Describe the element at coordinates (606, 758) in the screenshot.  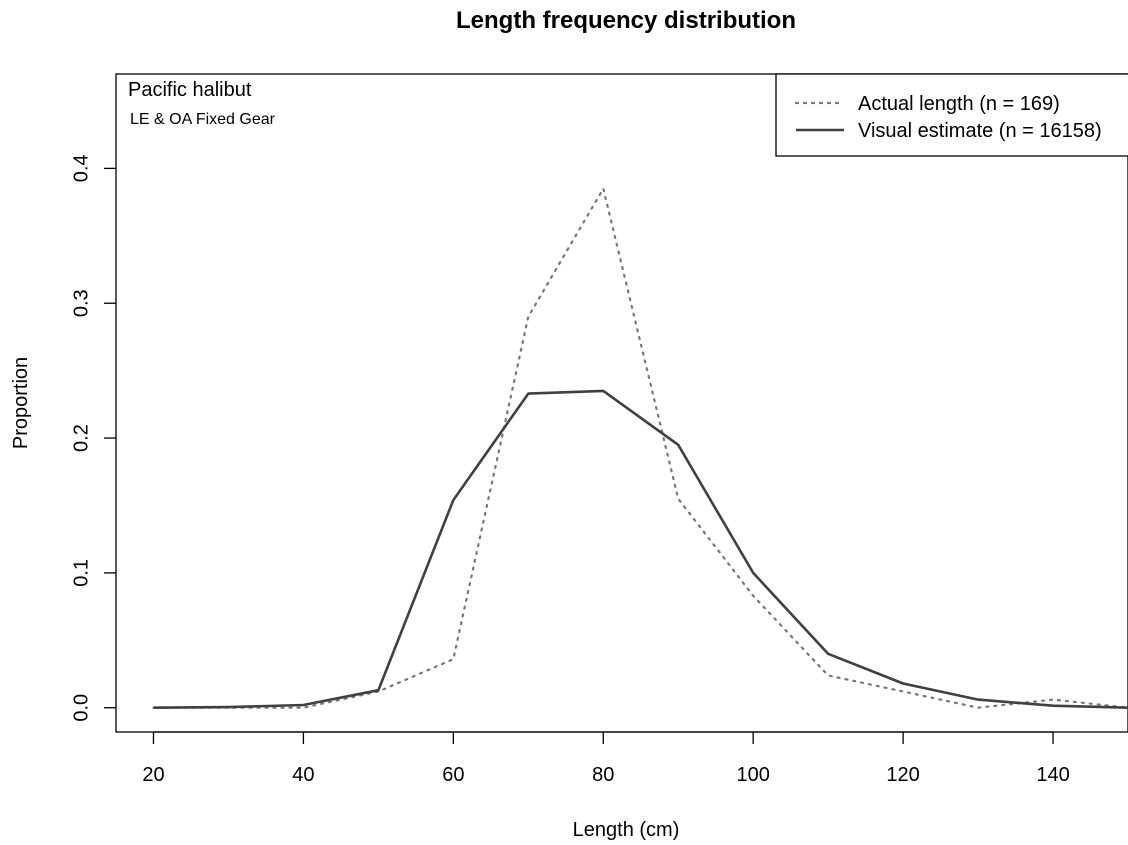
I see `x-axis: 20 40 60 80 100 120 140` at that location.